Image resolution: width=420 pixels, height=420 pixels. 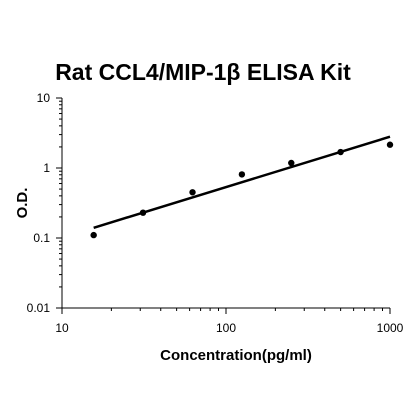 I want to click on y-ticks: 10 1 0.1 0.01, so click(x=44, y=203).